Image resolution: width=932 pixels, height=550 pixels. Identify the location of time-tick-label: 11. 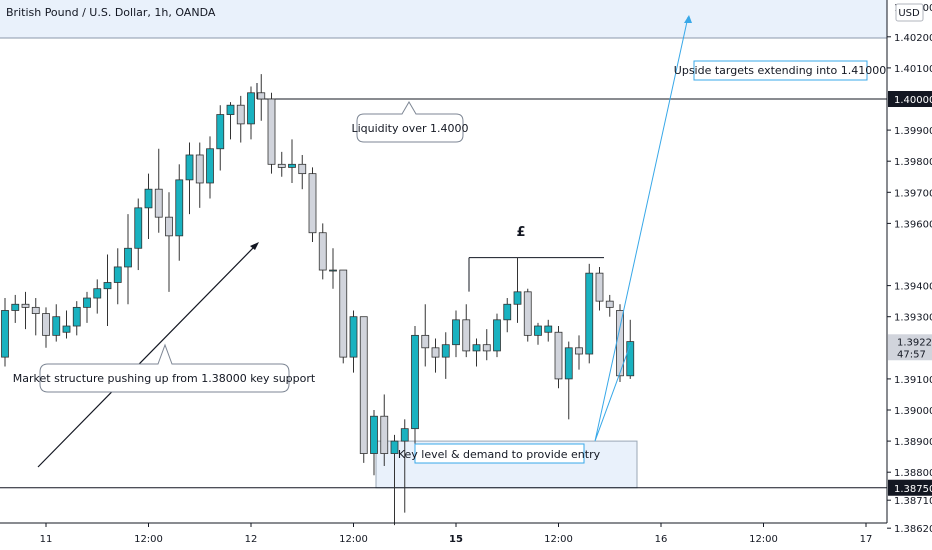
(46, 539).